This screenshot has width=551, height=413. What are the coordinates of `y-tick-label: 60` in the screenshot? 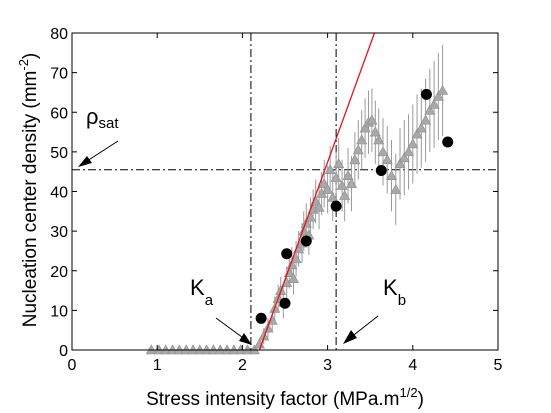 It's located at (59, 113).